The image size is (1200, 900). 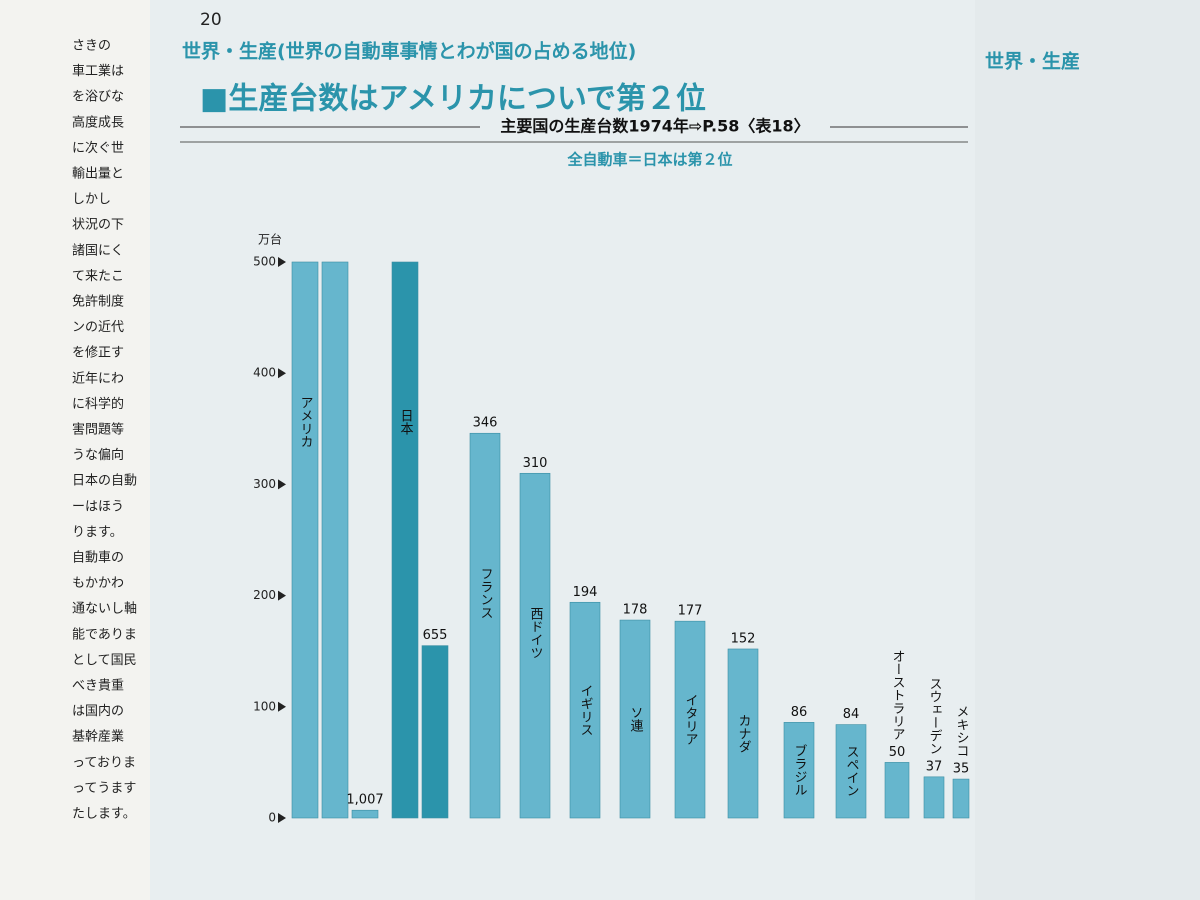 What do you see at coordinates (104, 762) in the screenshot?
I see `side-text: っておりま` at bounding box center [104, 762].